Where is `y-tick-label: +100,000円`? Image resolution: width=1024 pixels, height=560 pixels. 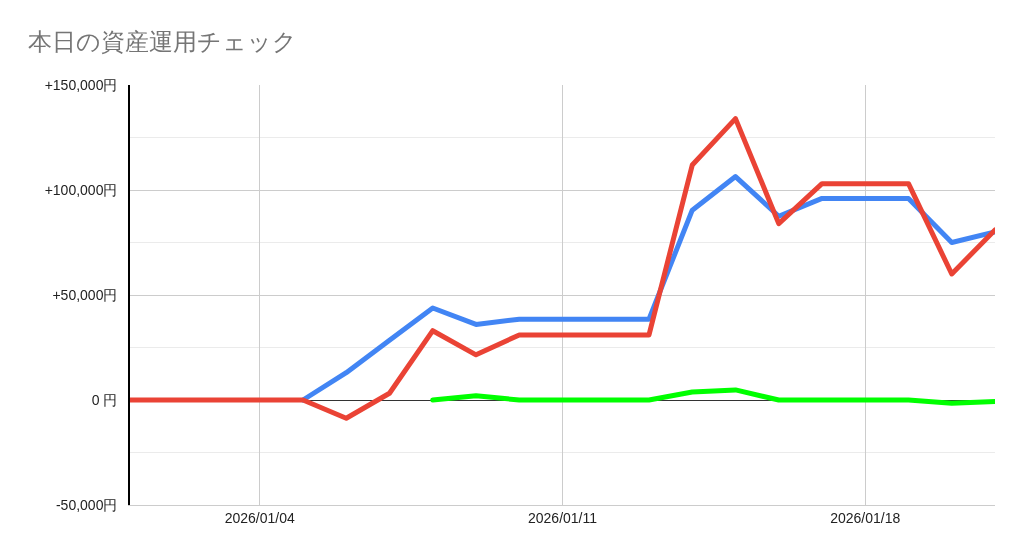 y-tick-label: +100,000円 is located at coordinates (81, 189).